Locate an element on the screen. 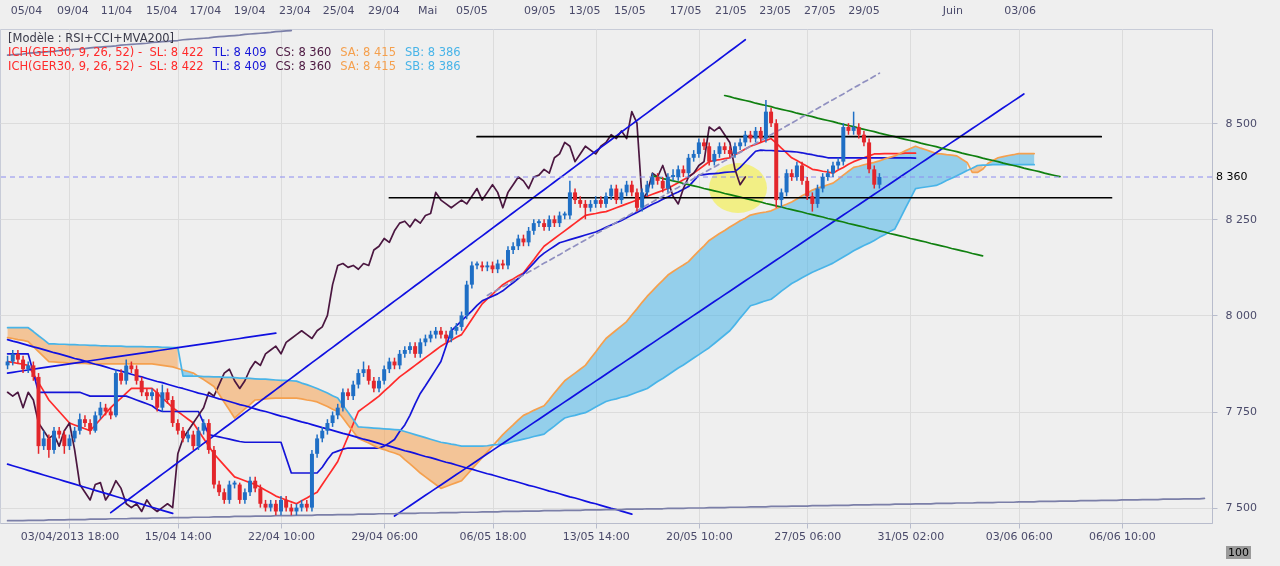 This screenshot has height=566, width=1280. text: 25/04 is located at coordinates (338, 10).